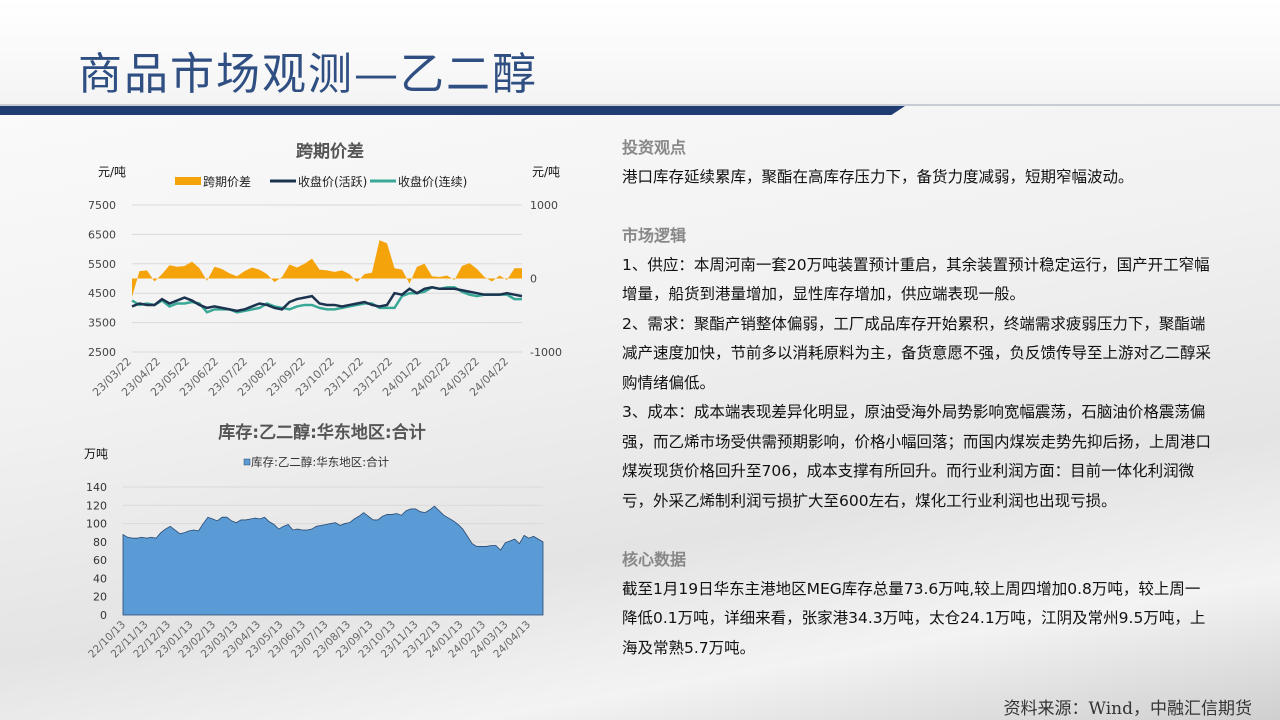  Describe the element at coordinates (308, 74) in the screenshot. I see `page-title: 商品市场观测—乙二醇` at that location.